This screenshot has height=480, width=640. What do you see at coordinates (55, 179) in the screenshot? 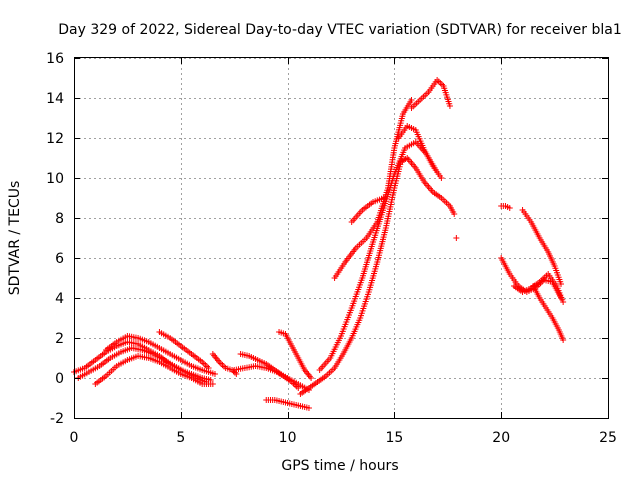
I see `y-tick-label: 10` at bounding box center [55, 179].